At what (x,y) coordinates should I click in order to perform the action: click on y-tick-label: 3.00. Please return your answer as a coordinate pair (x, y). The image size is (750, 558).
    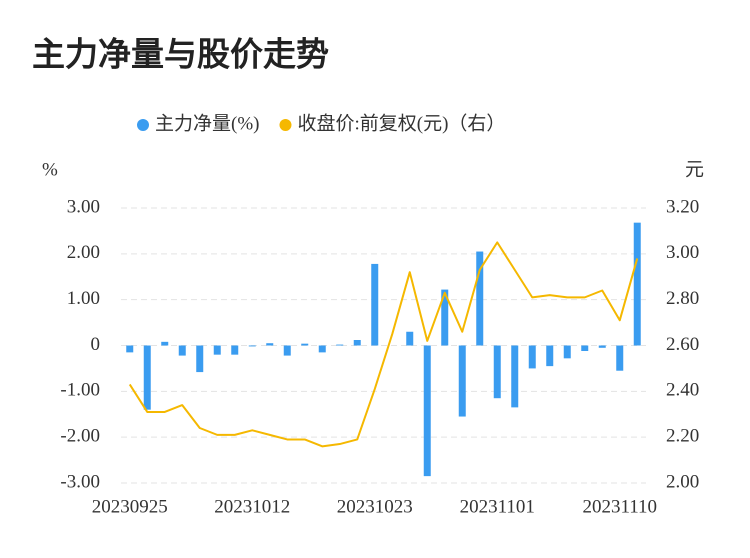
    Looking at the image, I should click on (83, 206).